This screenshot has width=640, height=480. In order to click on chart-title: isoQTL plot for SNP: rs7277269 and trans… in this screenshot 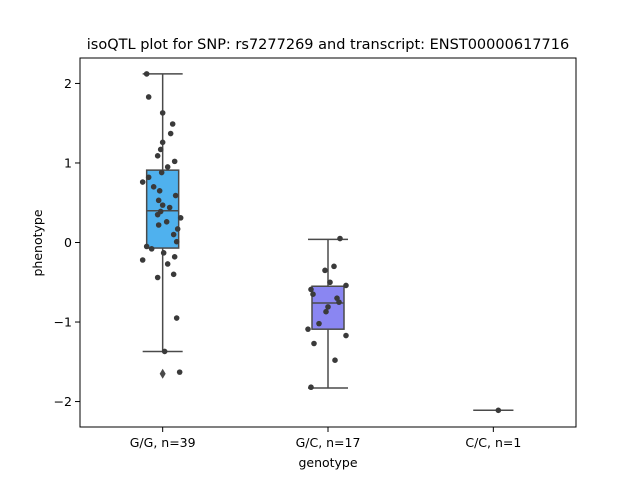, I will do `click(328, 45)`.